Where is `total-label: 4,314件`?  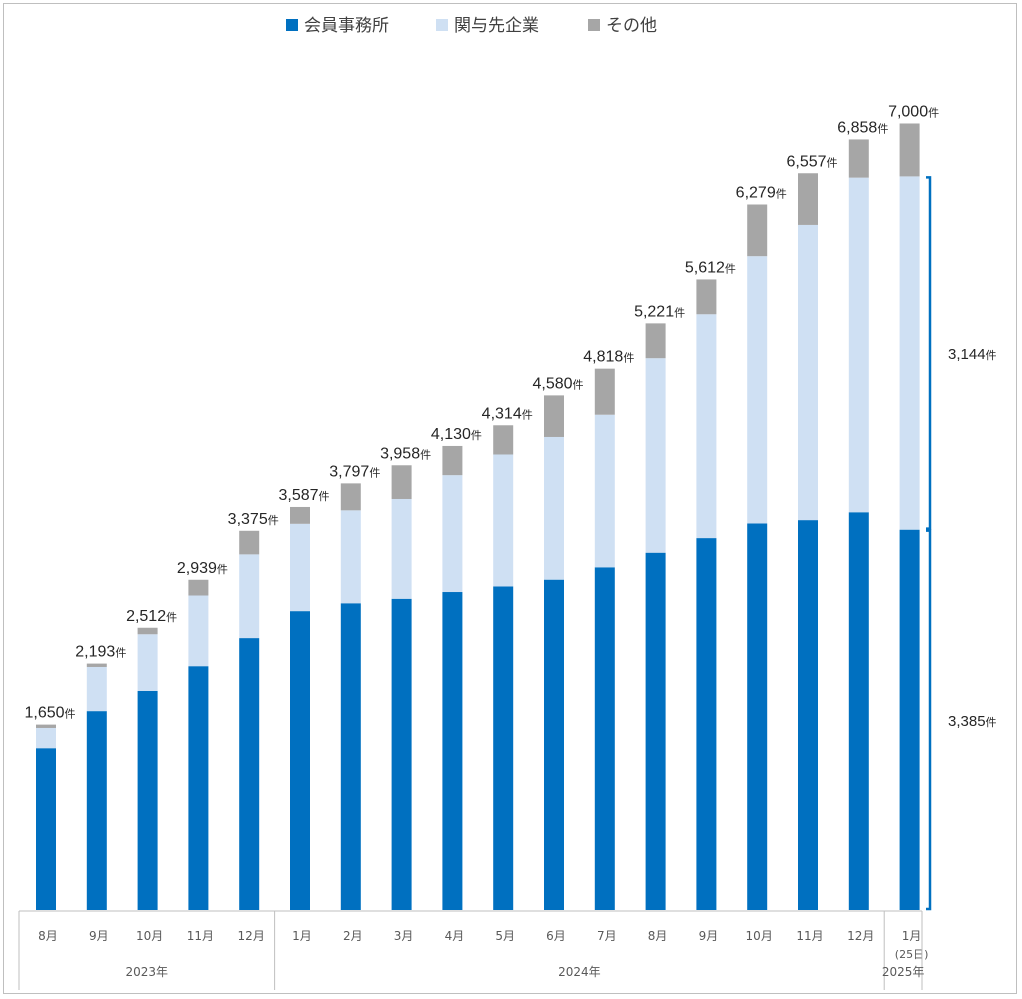 total-label: 4,314件 is located at coordinates (507, 413).